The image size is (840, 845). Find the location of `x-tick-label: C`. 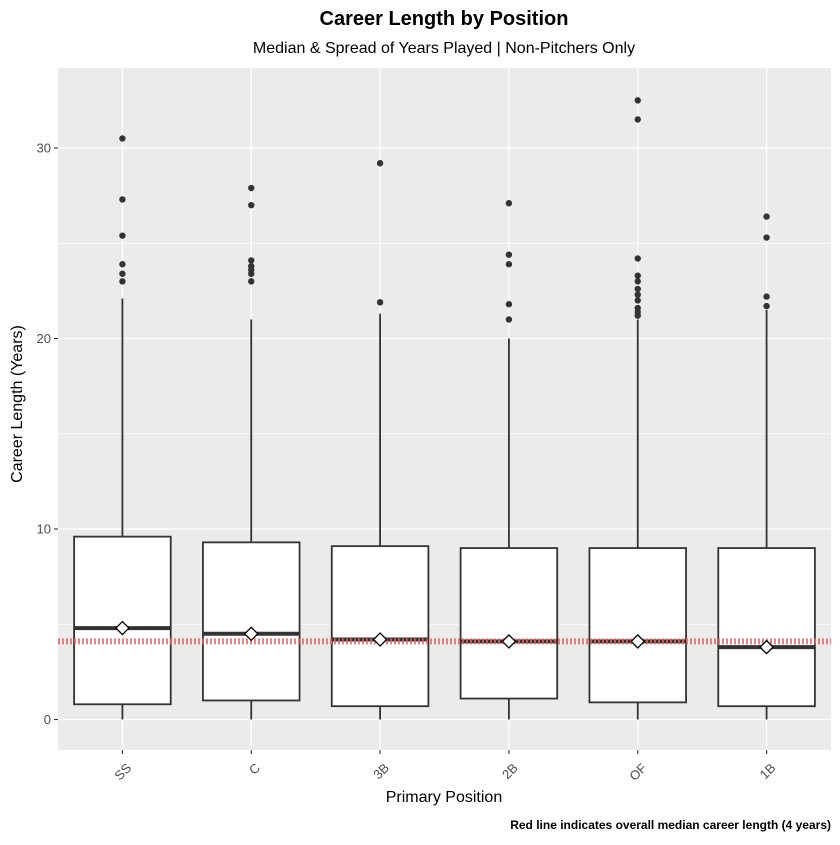

x-tick-label: C is located at coordinates (254, 768).